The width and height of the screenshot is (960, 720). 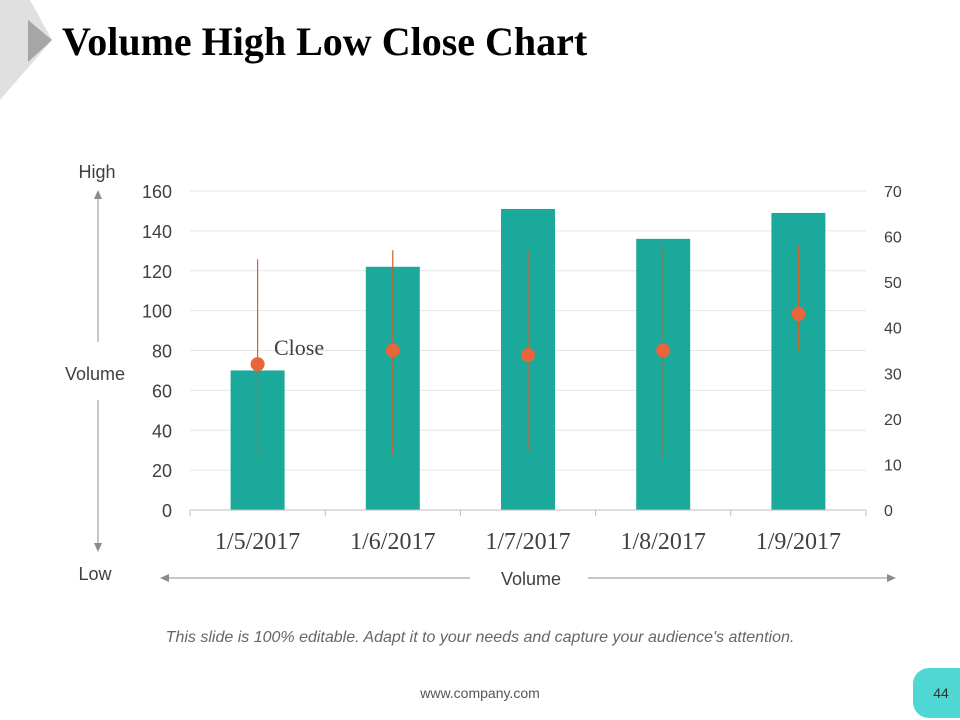 I want to click on slide-title: Volume High Low Close Chart, so click(x=325, y=41).